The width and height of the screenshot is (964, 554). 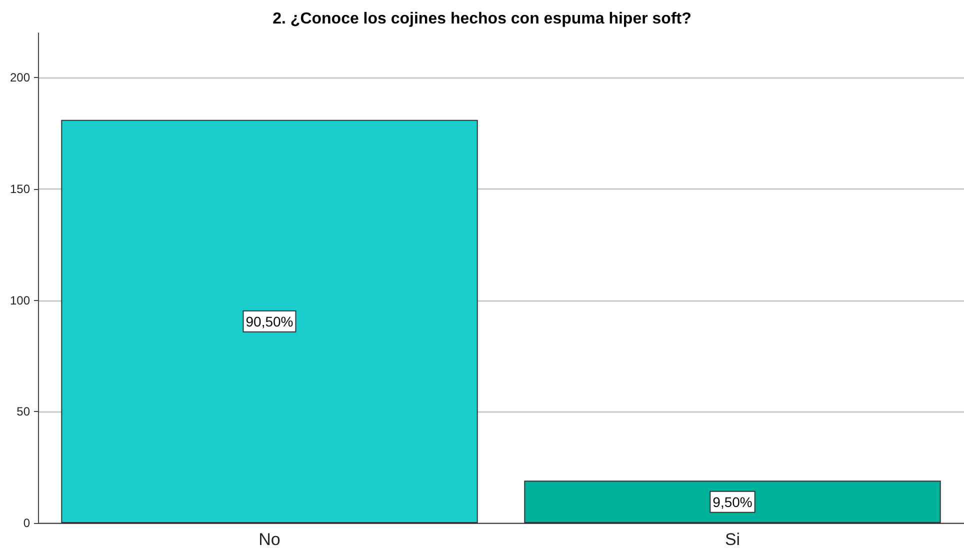 I want to click on annotation: 90,50%, so click(x=270, y=321).